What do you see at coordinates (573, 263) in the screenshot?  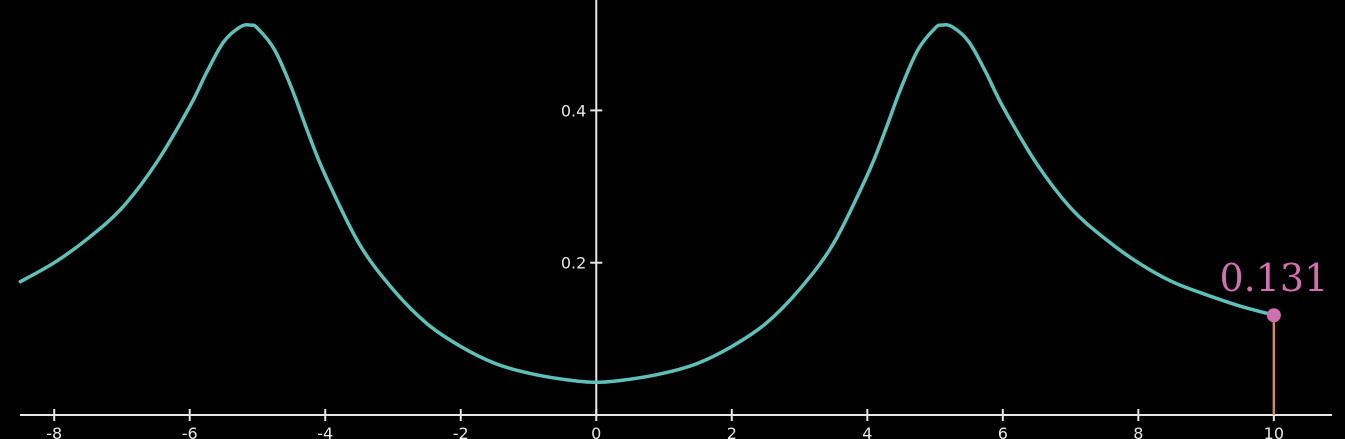 I see `y-tick-label: 0.2` at bounding box center [573, 263].